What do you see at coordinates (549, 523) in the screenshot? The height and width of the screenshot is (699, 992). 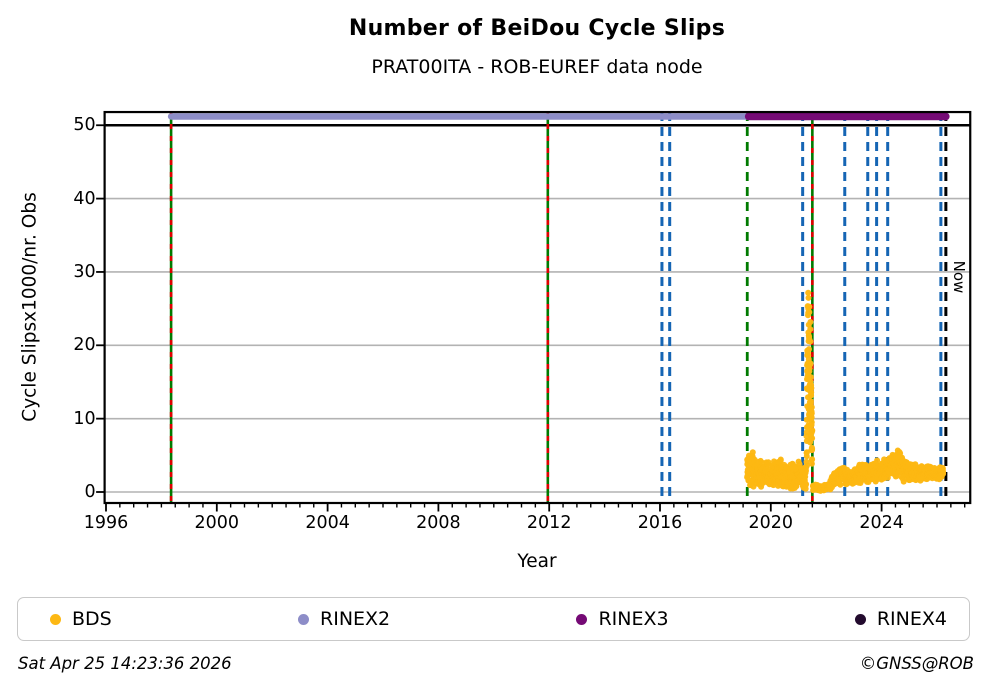 I see `x-tick-label: 2012` at bounding box center [549, 523].